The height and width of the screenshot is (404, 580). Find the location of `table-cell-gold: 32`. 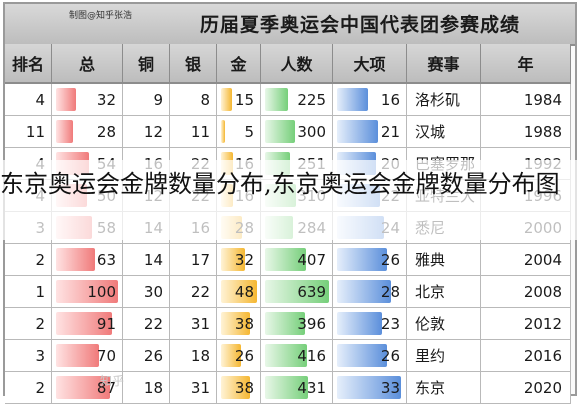

table-cell-gold: 32 is located at coordinates (239, 260).